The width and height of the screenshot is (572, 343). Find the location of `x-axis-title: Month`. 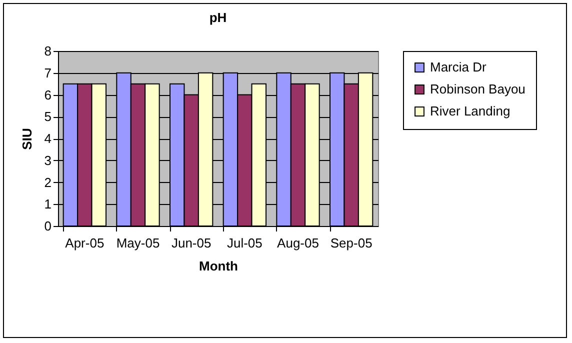

x-axis-title: Month is located at coordinates (218, 266).